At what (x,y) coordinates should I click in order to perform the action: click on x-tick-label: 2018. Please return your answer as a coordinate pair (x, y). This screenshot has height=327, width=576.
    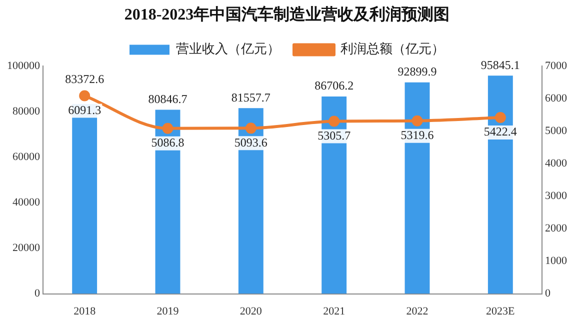
    Looking at the image, I should click on (85, 311).